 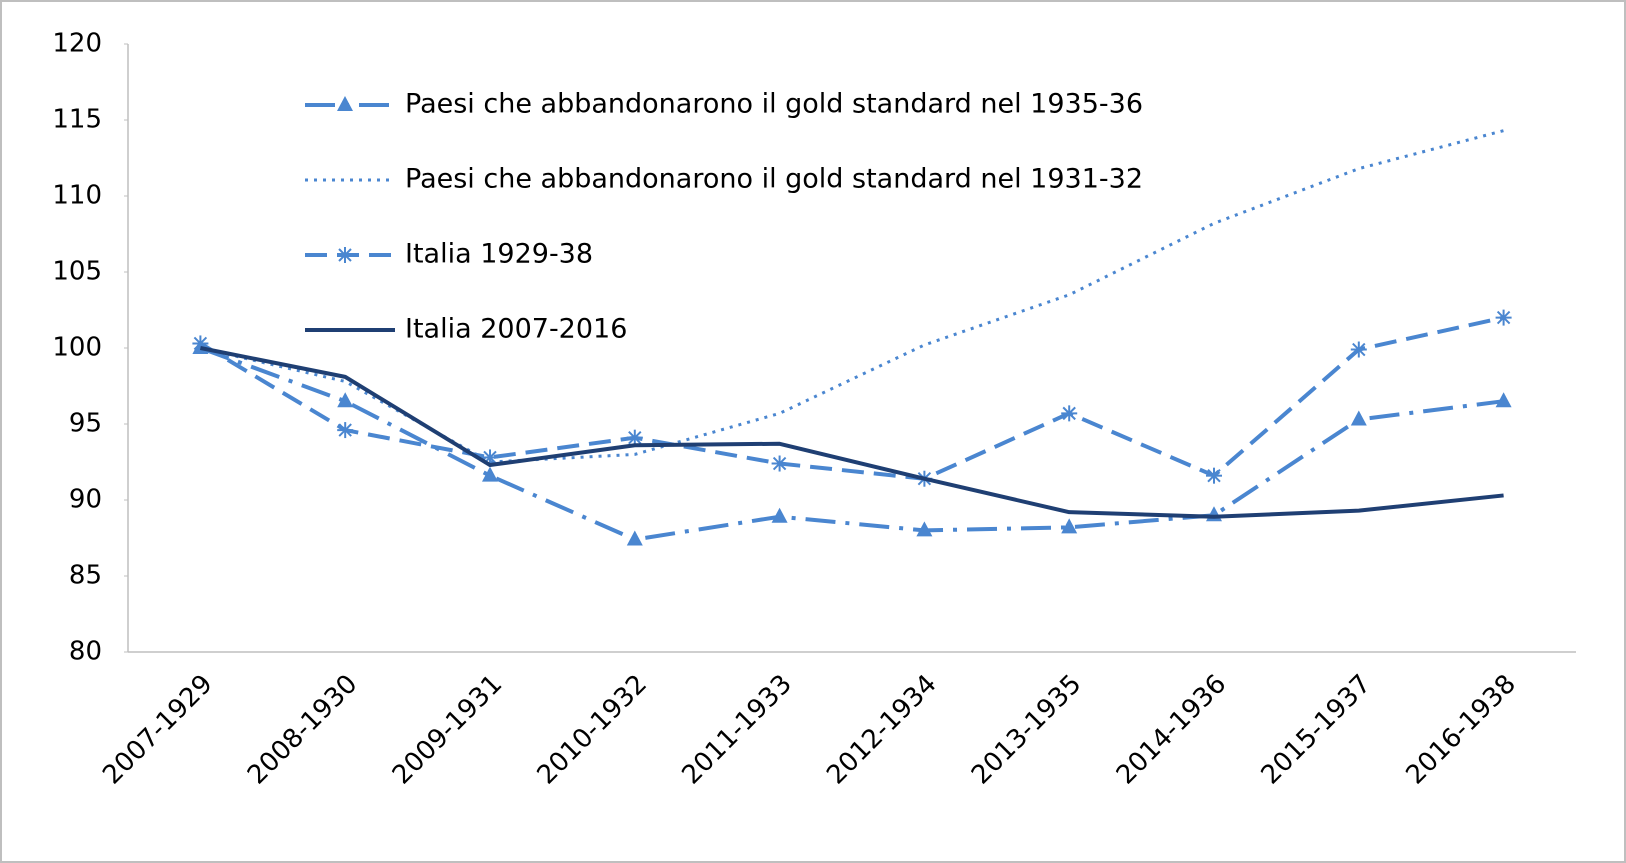 What do you see at coordinates (77, 348) in the screenshot?
I see `y-tick-label: 100` at bounding box center [77, 348].